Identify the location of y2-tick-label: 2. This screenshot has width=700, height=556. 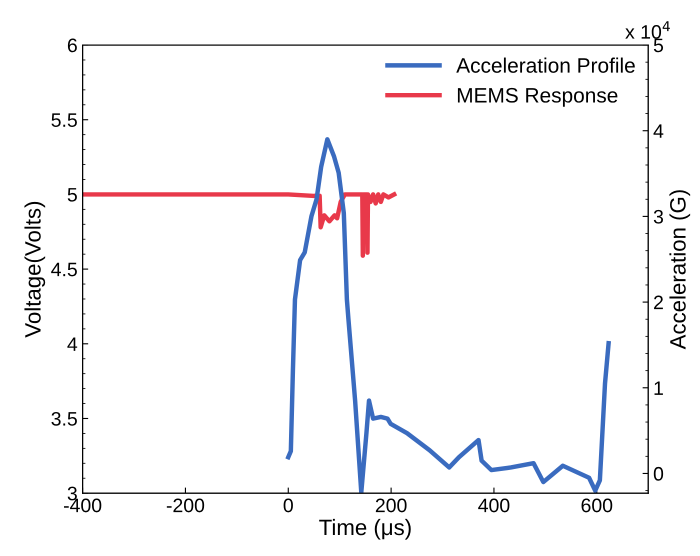
(658, 303).